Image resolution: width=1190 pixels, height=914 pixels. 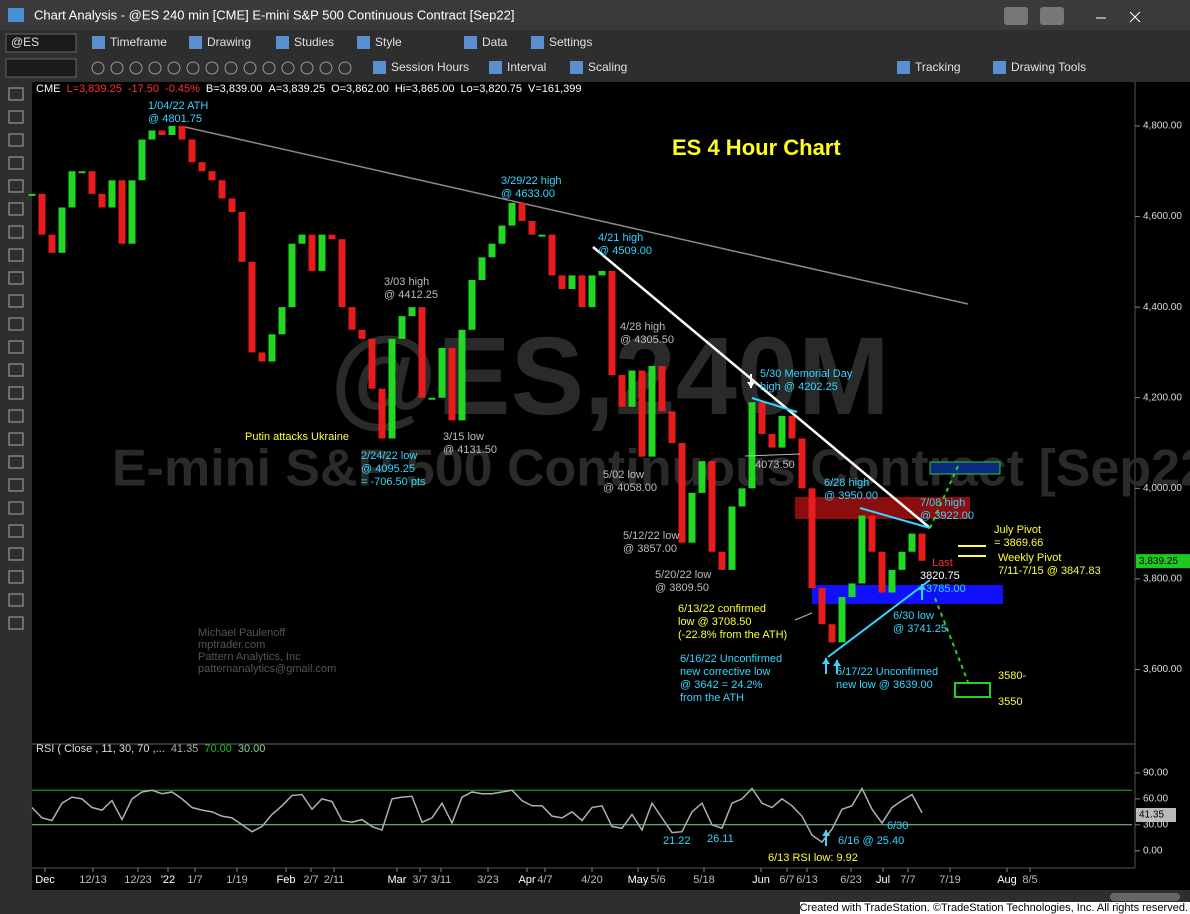 What do you see at coordinates (314, 42) in the screenshot?
I see `toolbar-button: Studies` at bounding box center [314, 42].